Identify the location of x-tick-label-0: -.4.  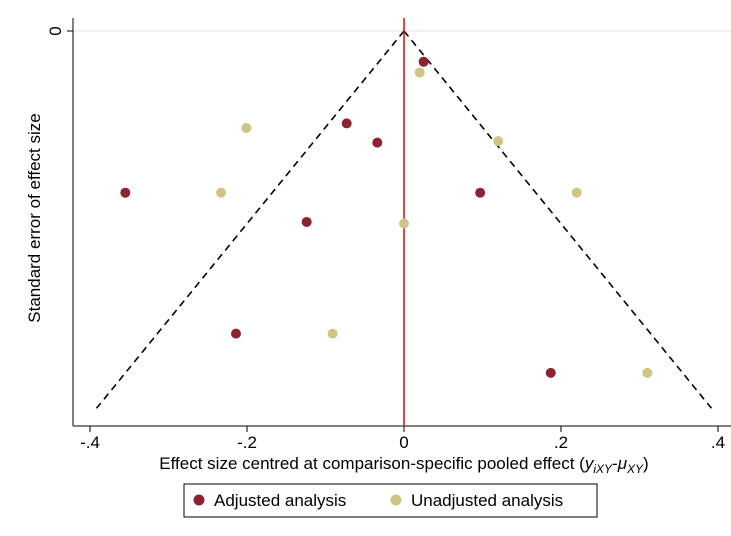
(90, 442).